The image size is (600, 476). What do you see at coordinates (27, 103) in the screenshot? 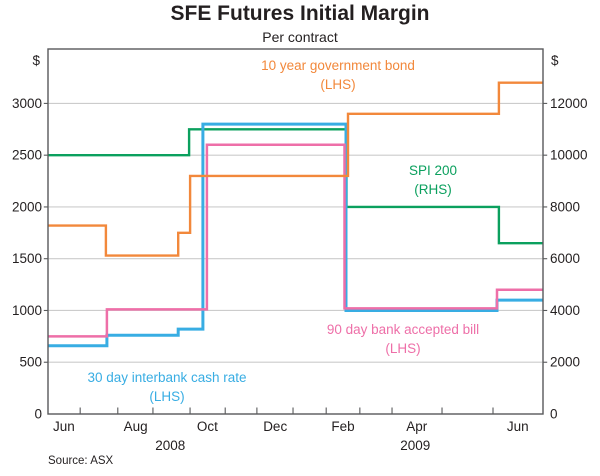
I see `left-axis-label: 3000` at bounding box center [27, 103].